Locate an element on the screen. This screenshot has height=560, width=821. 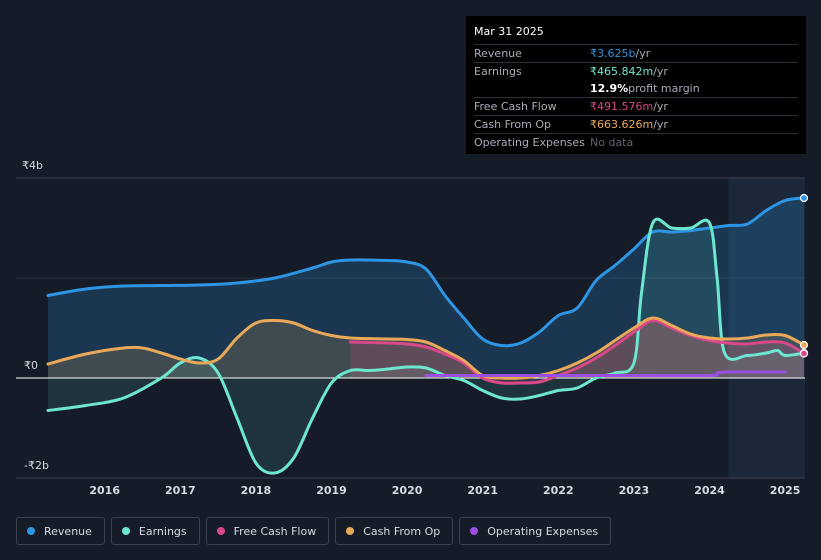
legend-label: Earnings is located at coordinates (162, 531).